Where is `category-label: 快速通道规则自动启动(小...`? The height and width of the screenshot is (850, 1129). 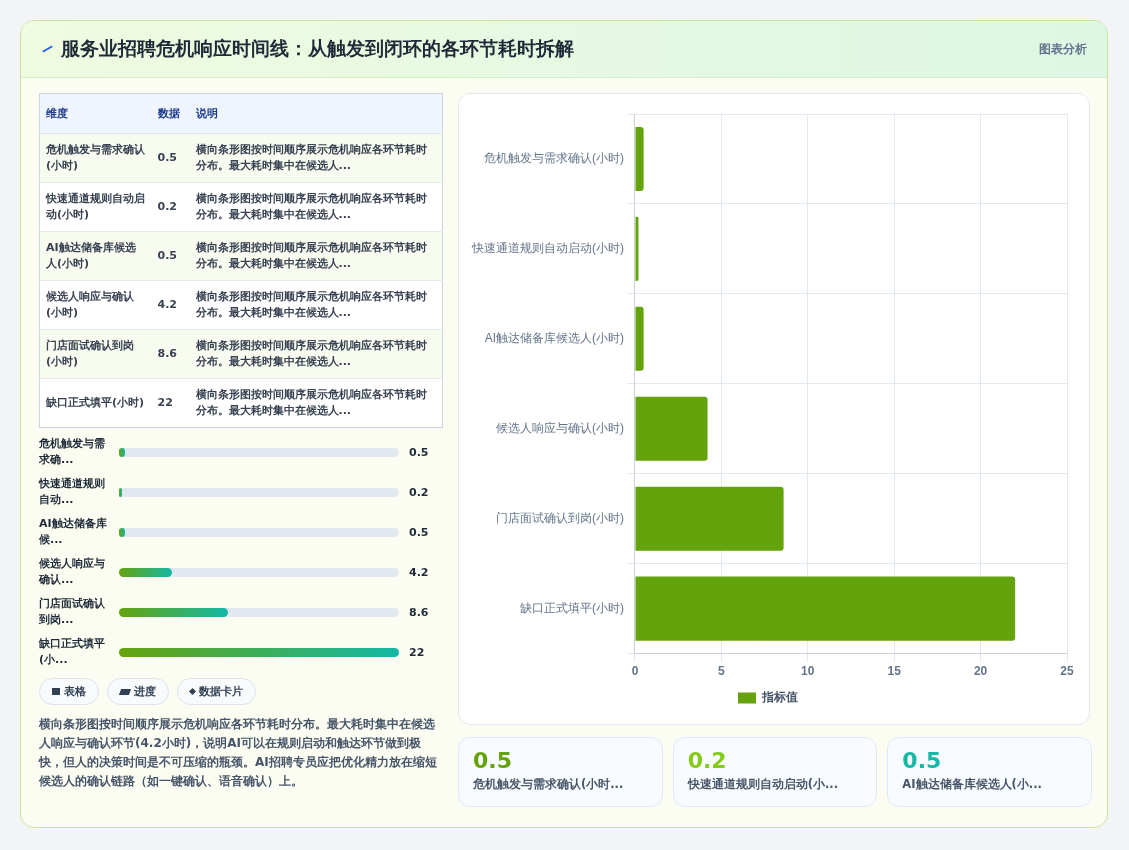
category-label: 快速通道规则自动启动(小... is located at coordinates (763, 784).